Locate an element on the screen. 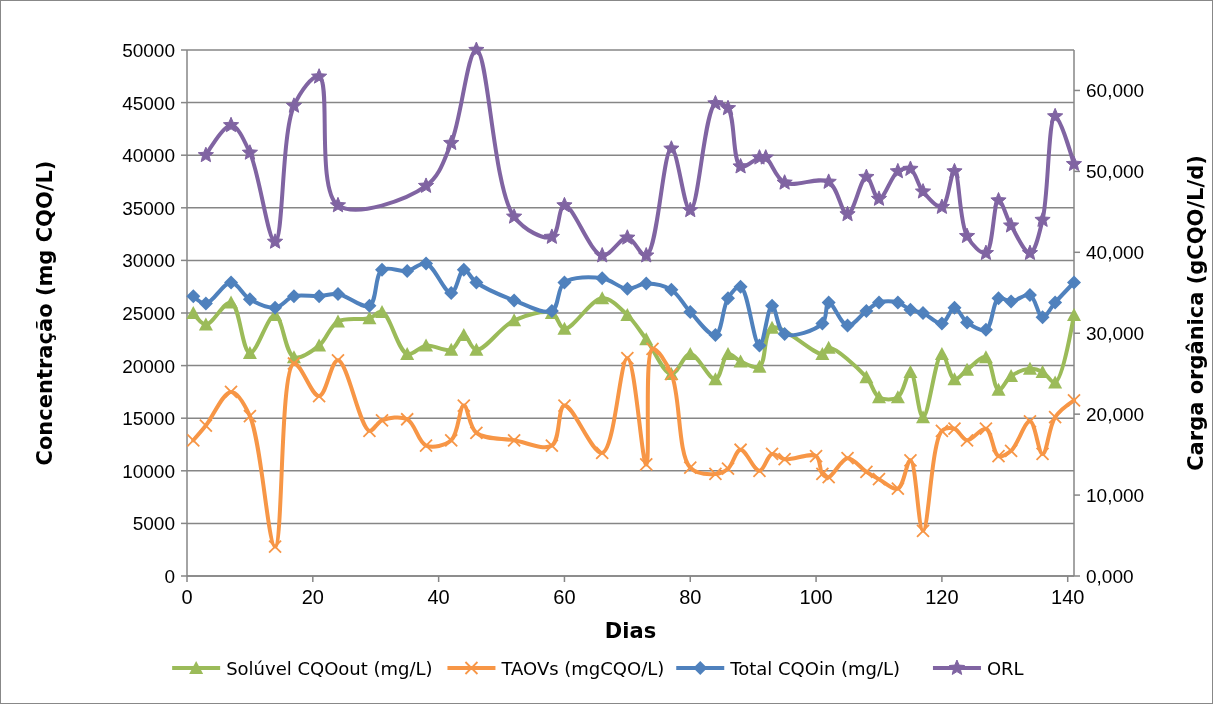  y2-tick-label: 0,000 is located at coordinates (1110, 576).